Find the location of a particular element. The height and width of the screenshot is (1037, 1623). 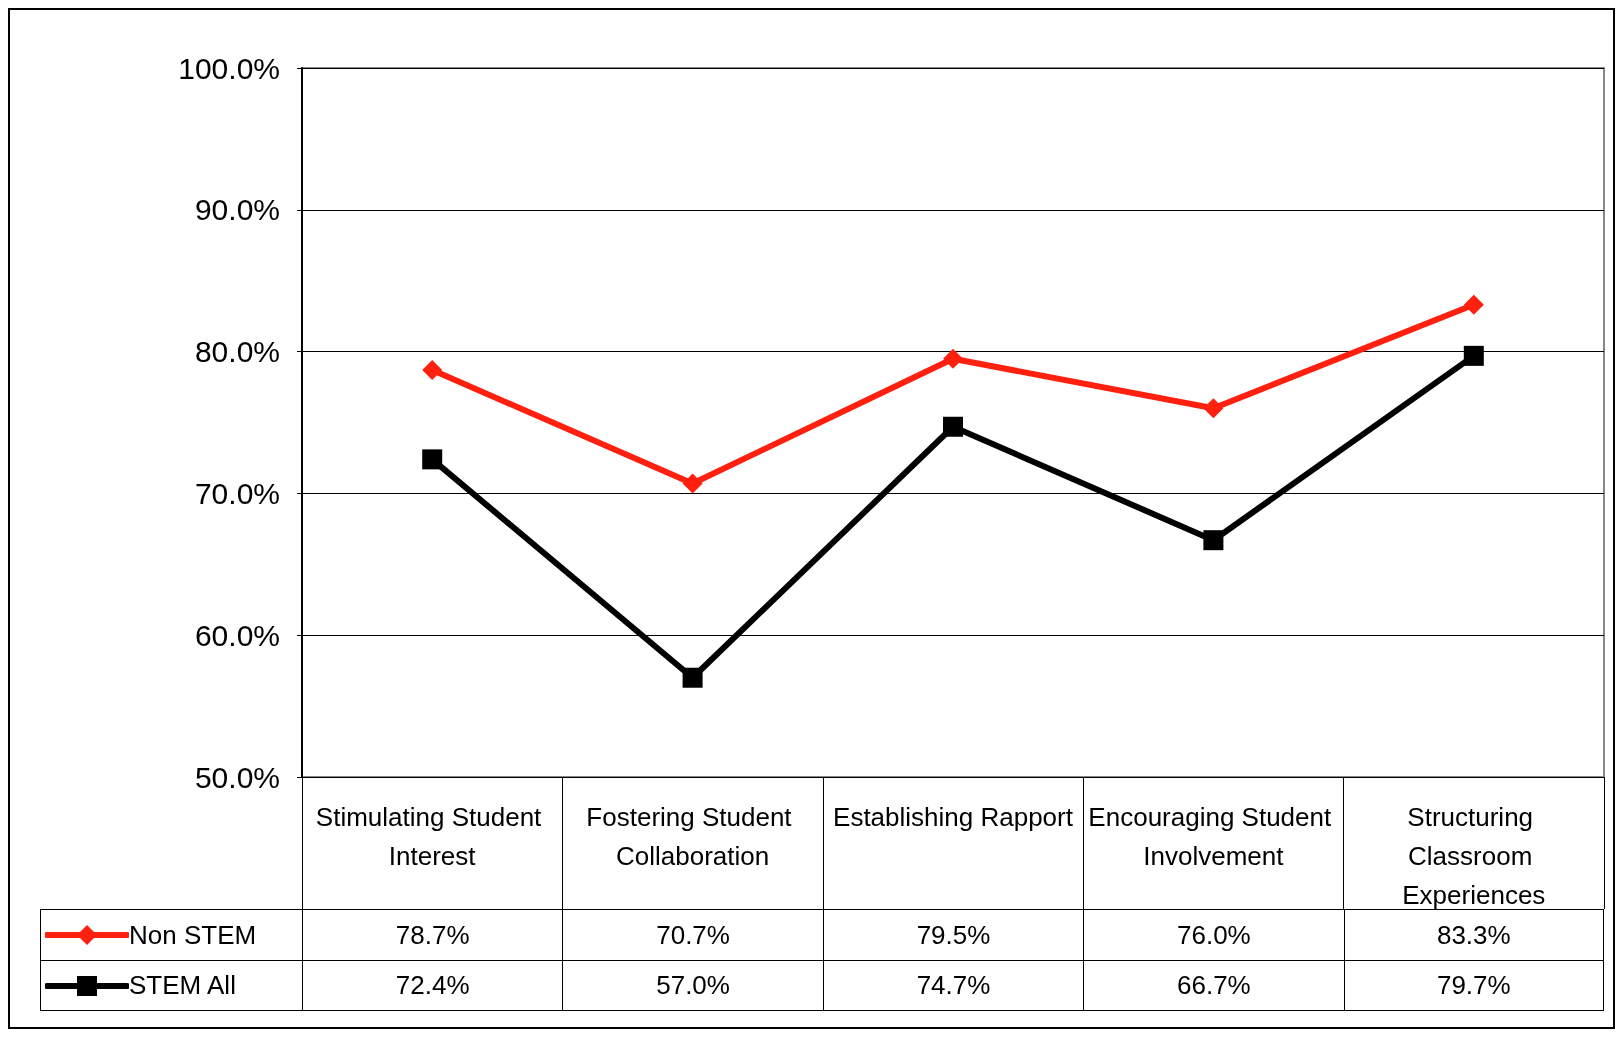

data-label: 66.7% is located at coordinates (1214, 985).